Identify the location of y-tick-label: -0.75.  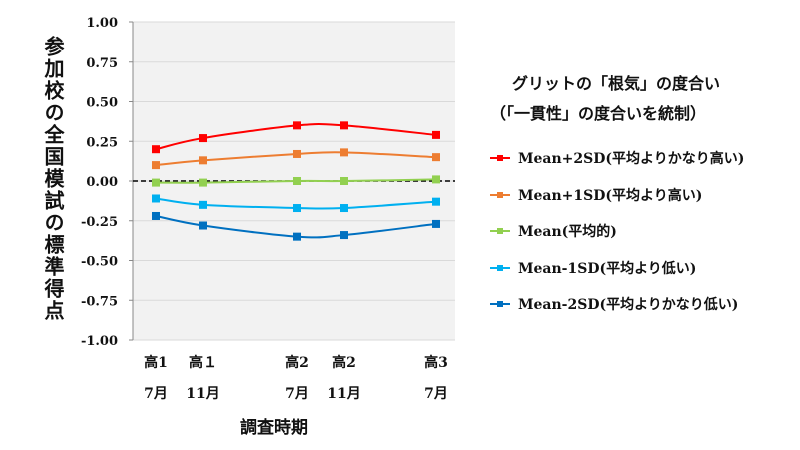
(99, 301).